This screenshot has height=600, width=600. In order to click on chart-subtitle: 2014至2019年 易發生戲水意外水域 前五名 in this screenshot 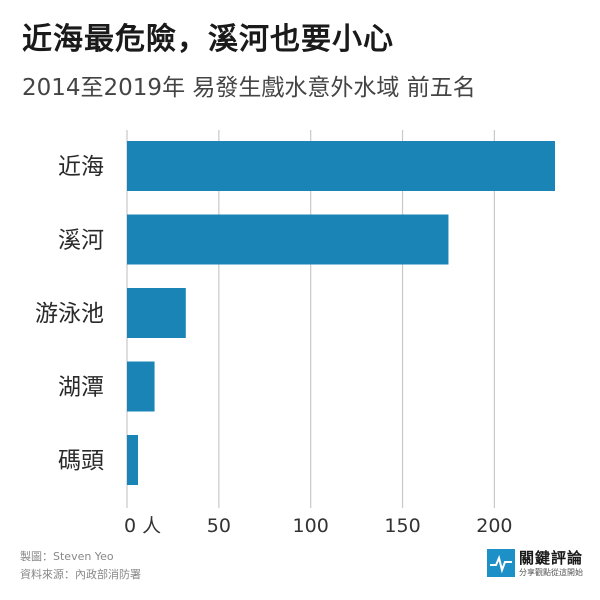, I will do `click(249, 88)`.